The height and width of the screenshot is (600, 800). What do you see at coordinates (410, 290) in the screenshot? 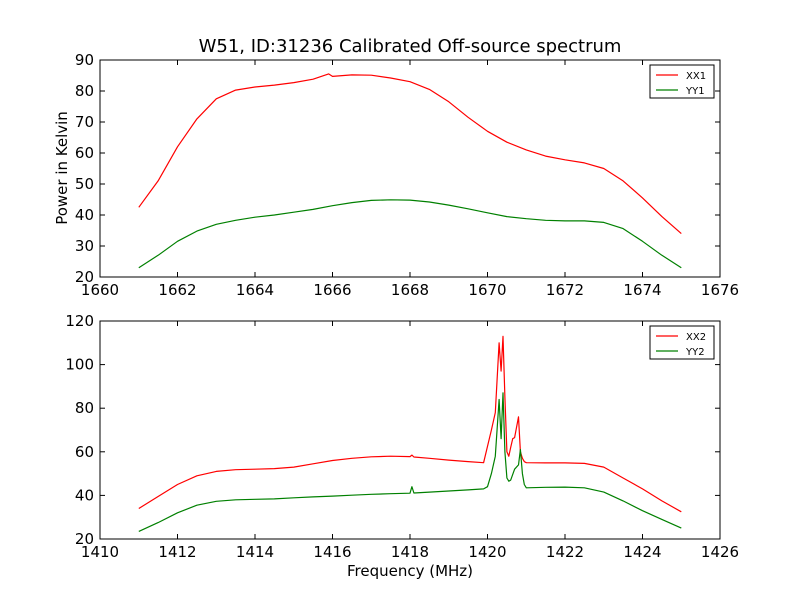
I see `top-x-tick-label: 1668` at bounding box center [410, 290].